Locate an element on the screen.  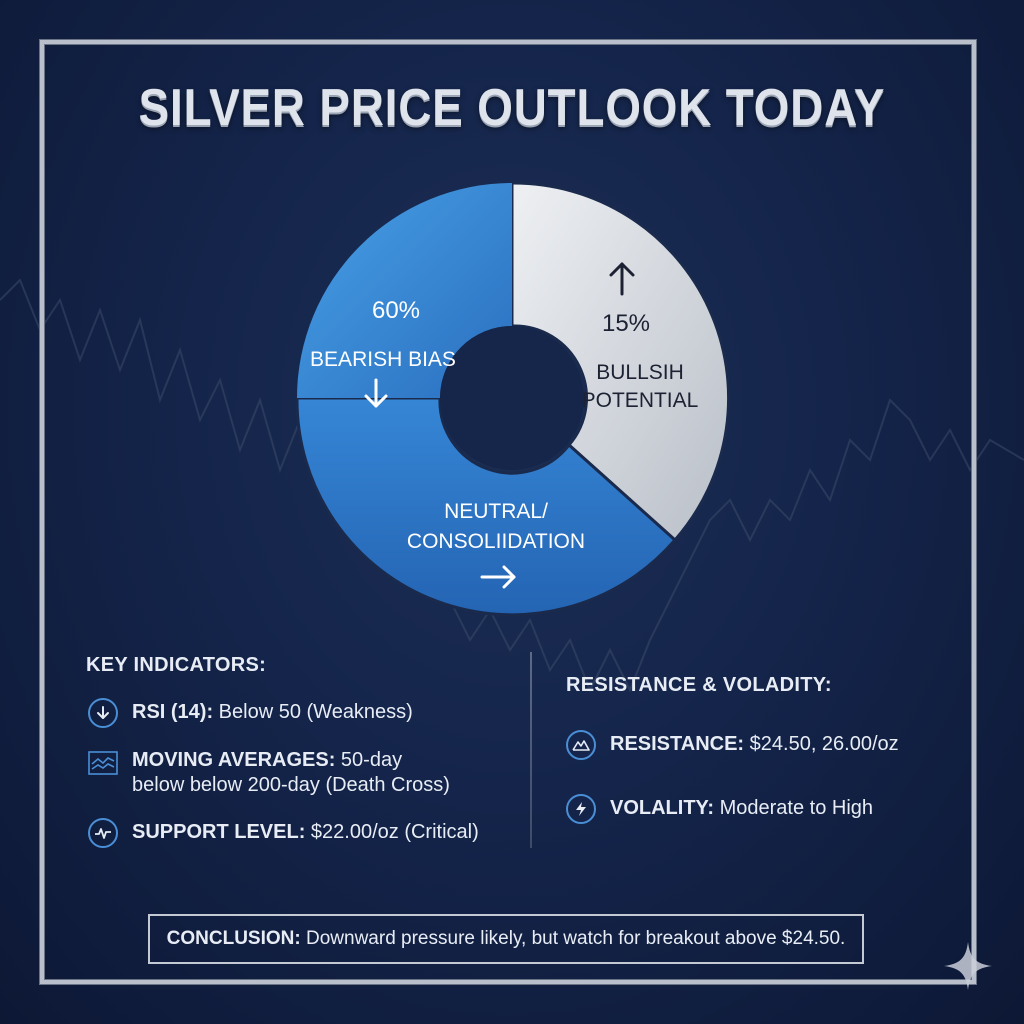
bullish-pct-label: 15% is located at coordinates (626, 323).